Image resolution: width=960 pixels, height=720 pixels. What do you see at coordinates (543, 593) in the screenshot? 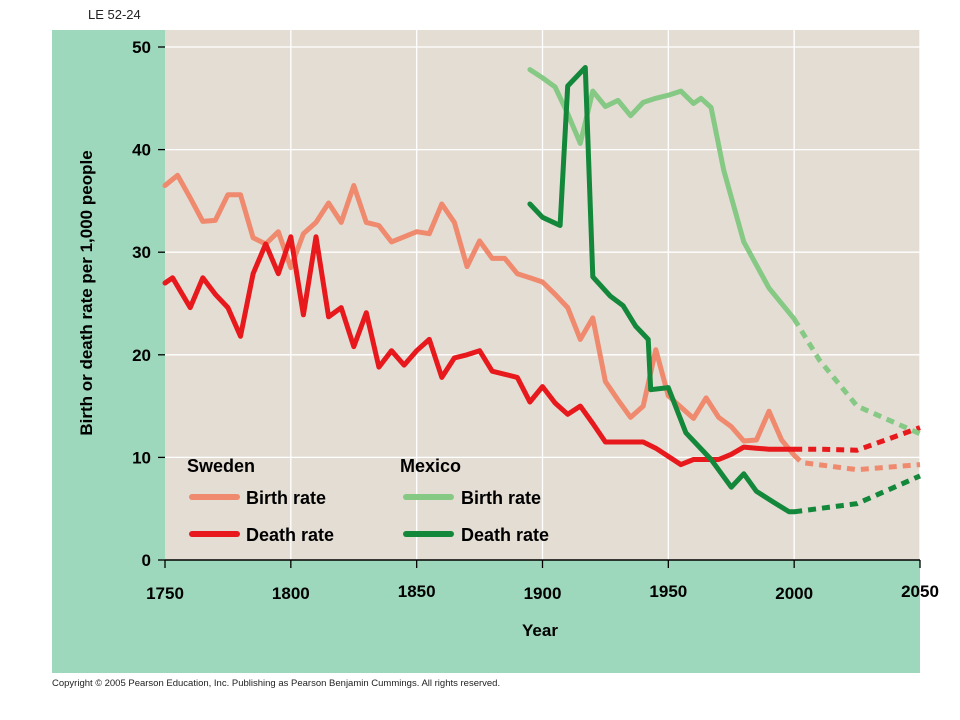
I see `x-tick-label: 1900` at bounding box center [543, 593].